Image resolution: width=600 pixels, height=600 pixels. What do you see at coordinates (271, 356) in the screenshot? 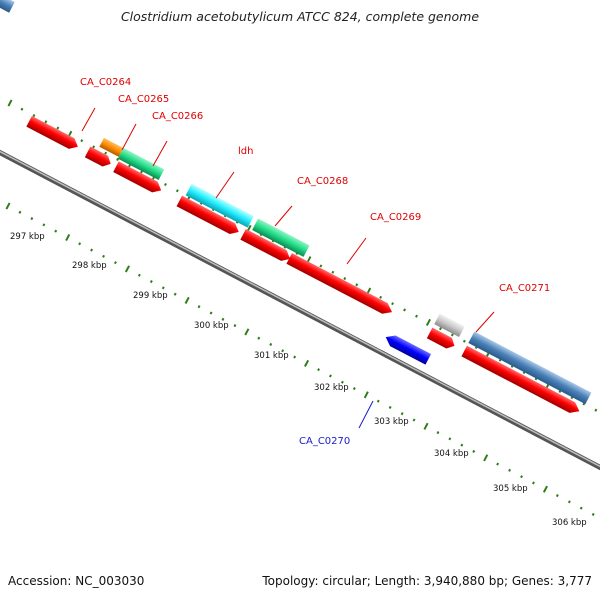
I see `kbp-label: 301 kbp` at bounding box center [271, 356].